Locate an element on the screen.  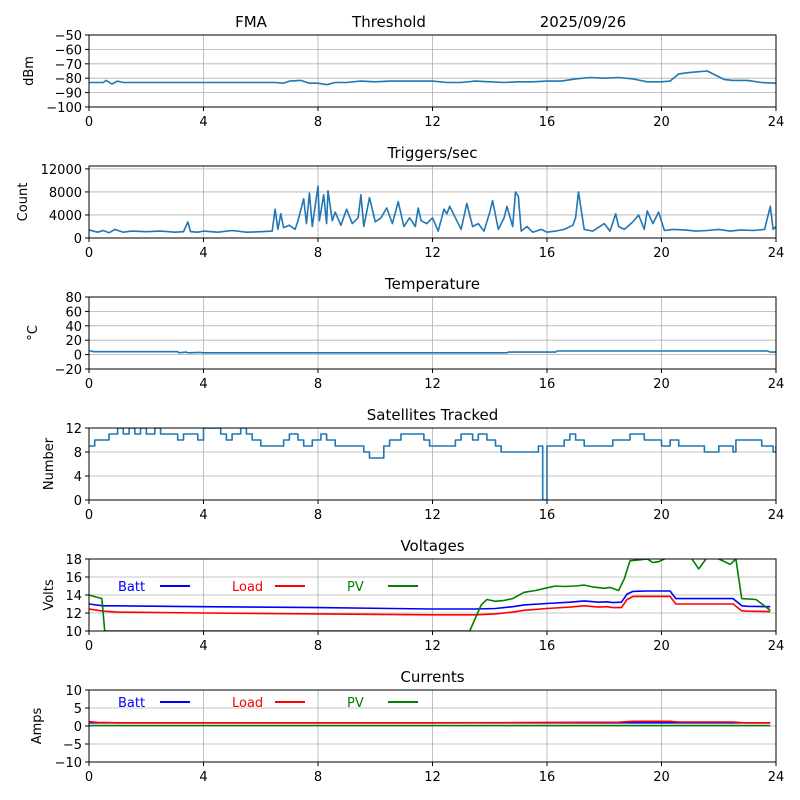
chart-title: Voltages is located at coordinates (432, 546).